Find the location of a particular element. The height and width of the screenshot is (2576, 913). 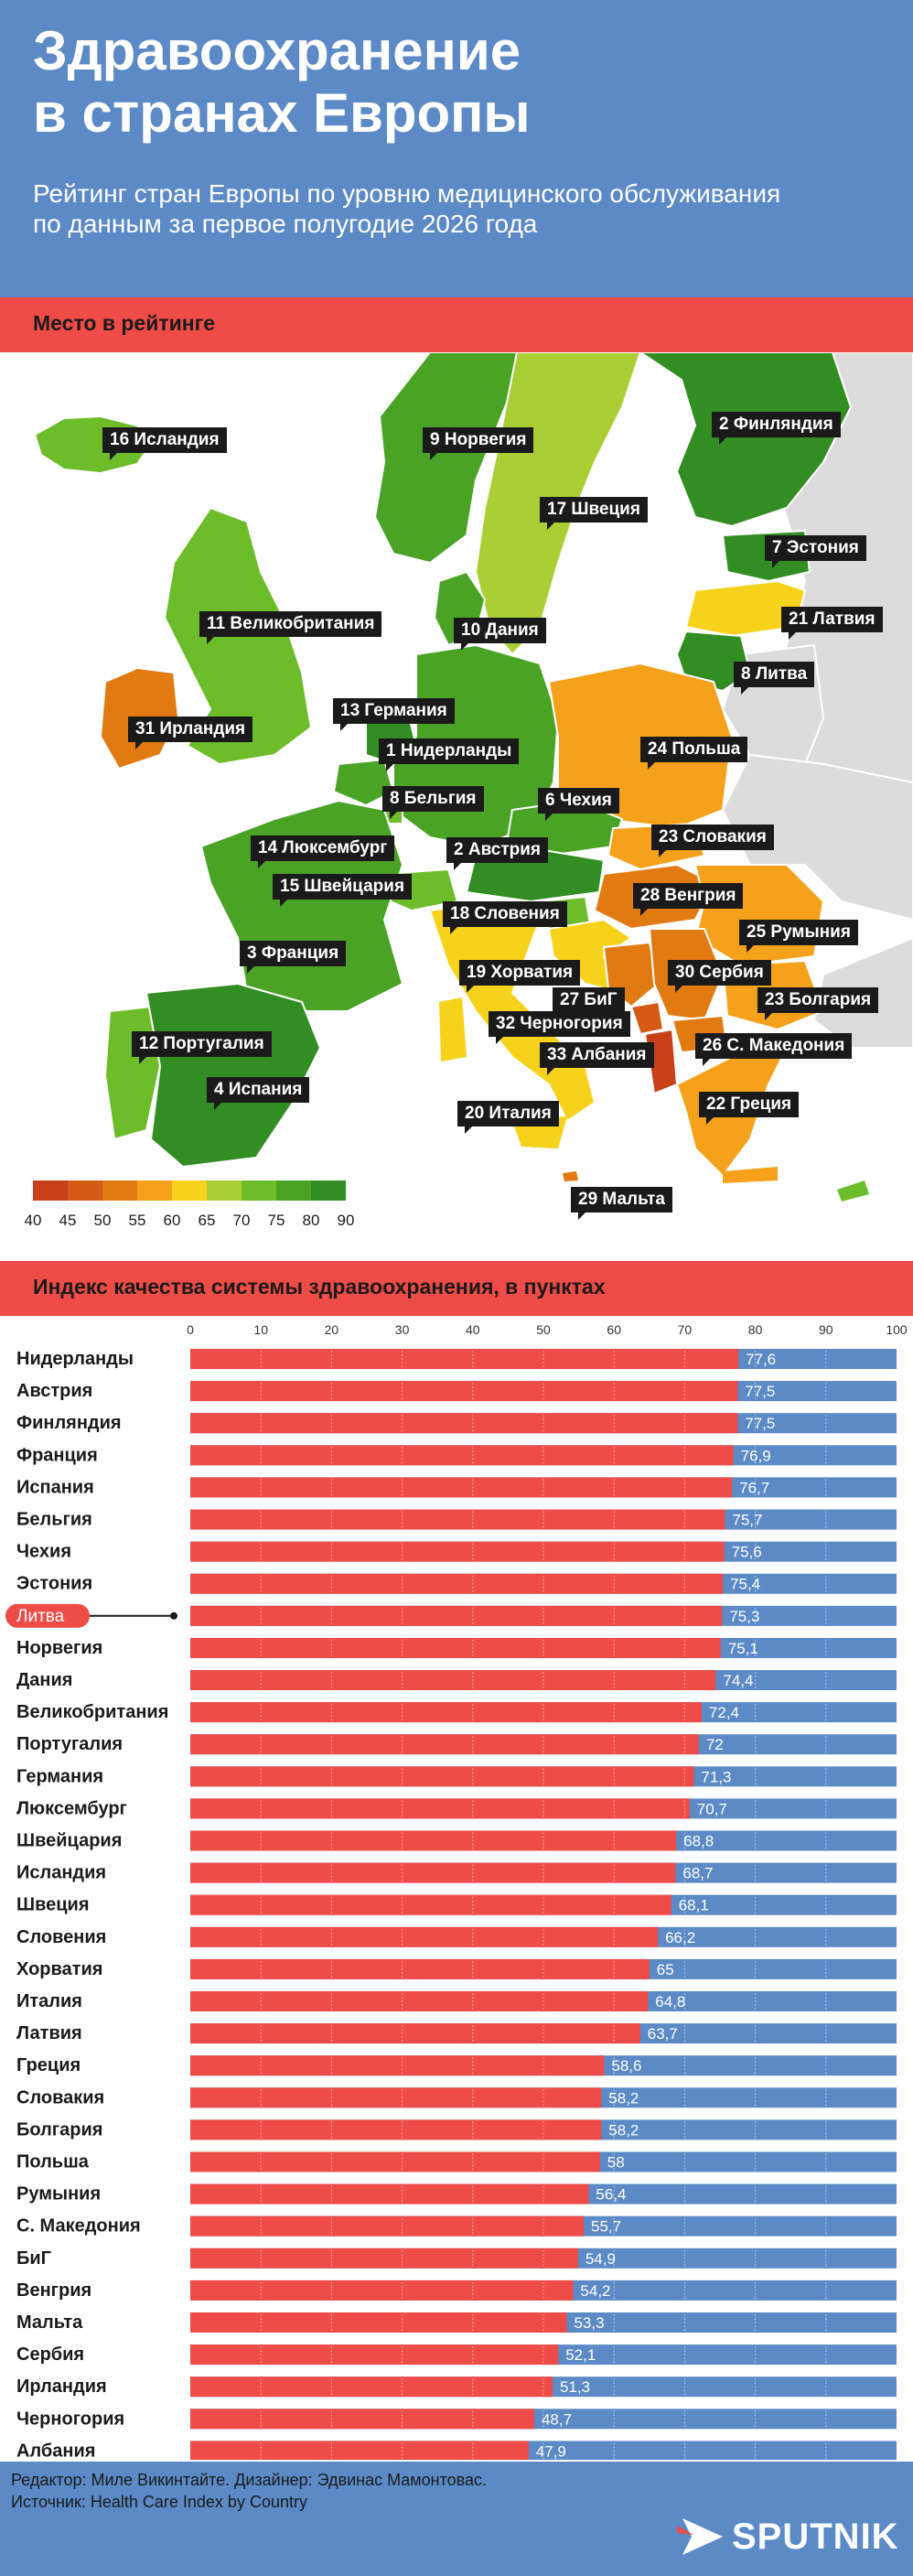

category-label: Великобритания is located at coordinates (92, 1712).